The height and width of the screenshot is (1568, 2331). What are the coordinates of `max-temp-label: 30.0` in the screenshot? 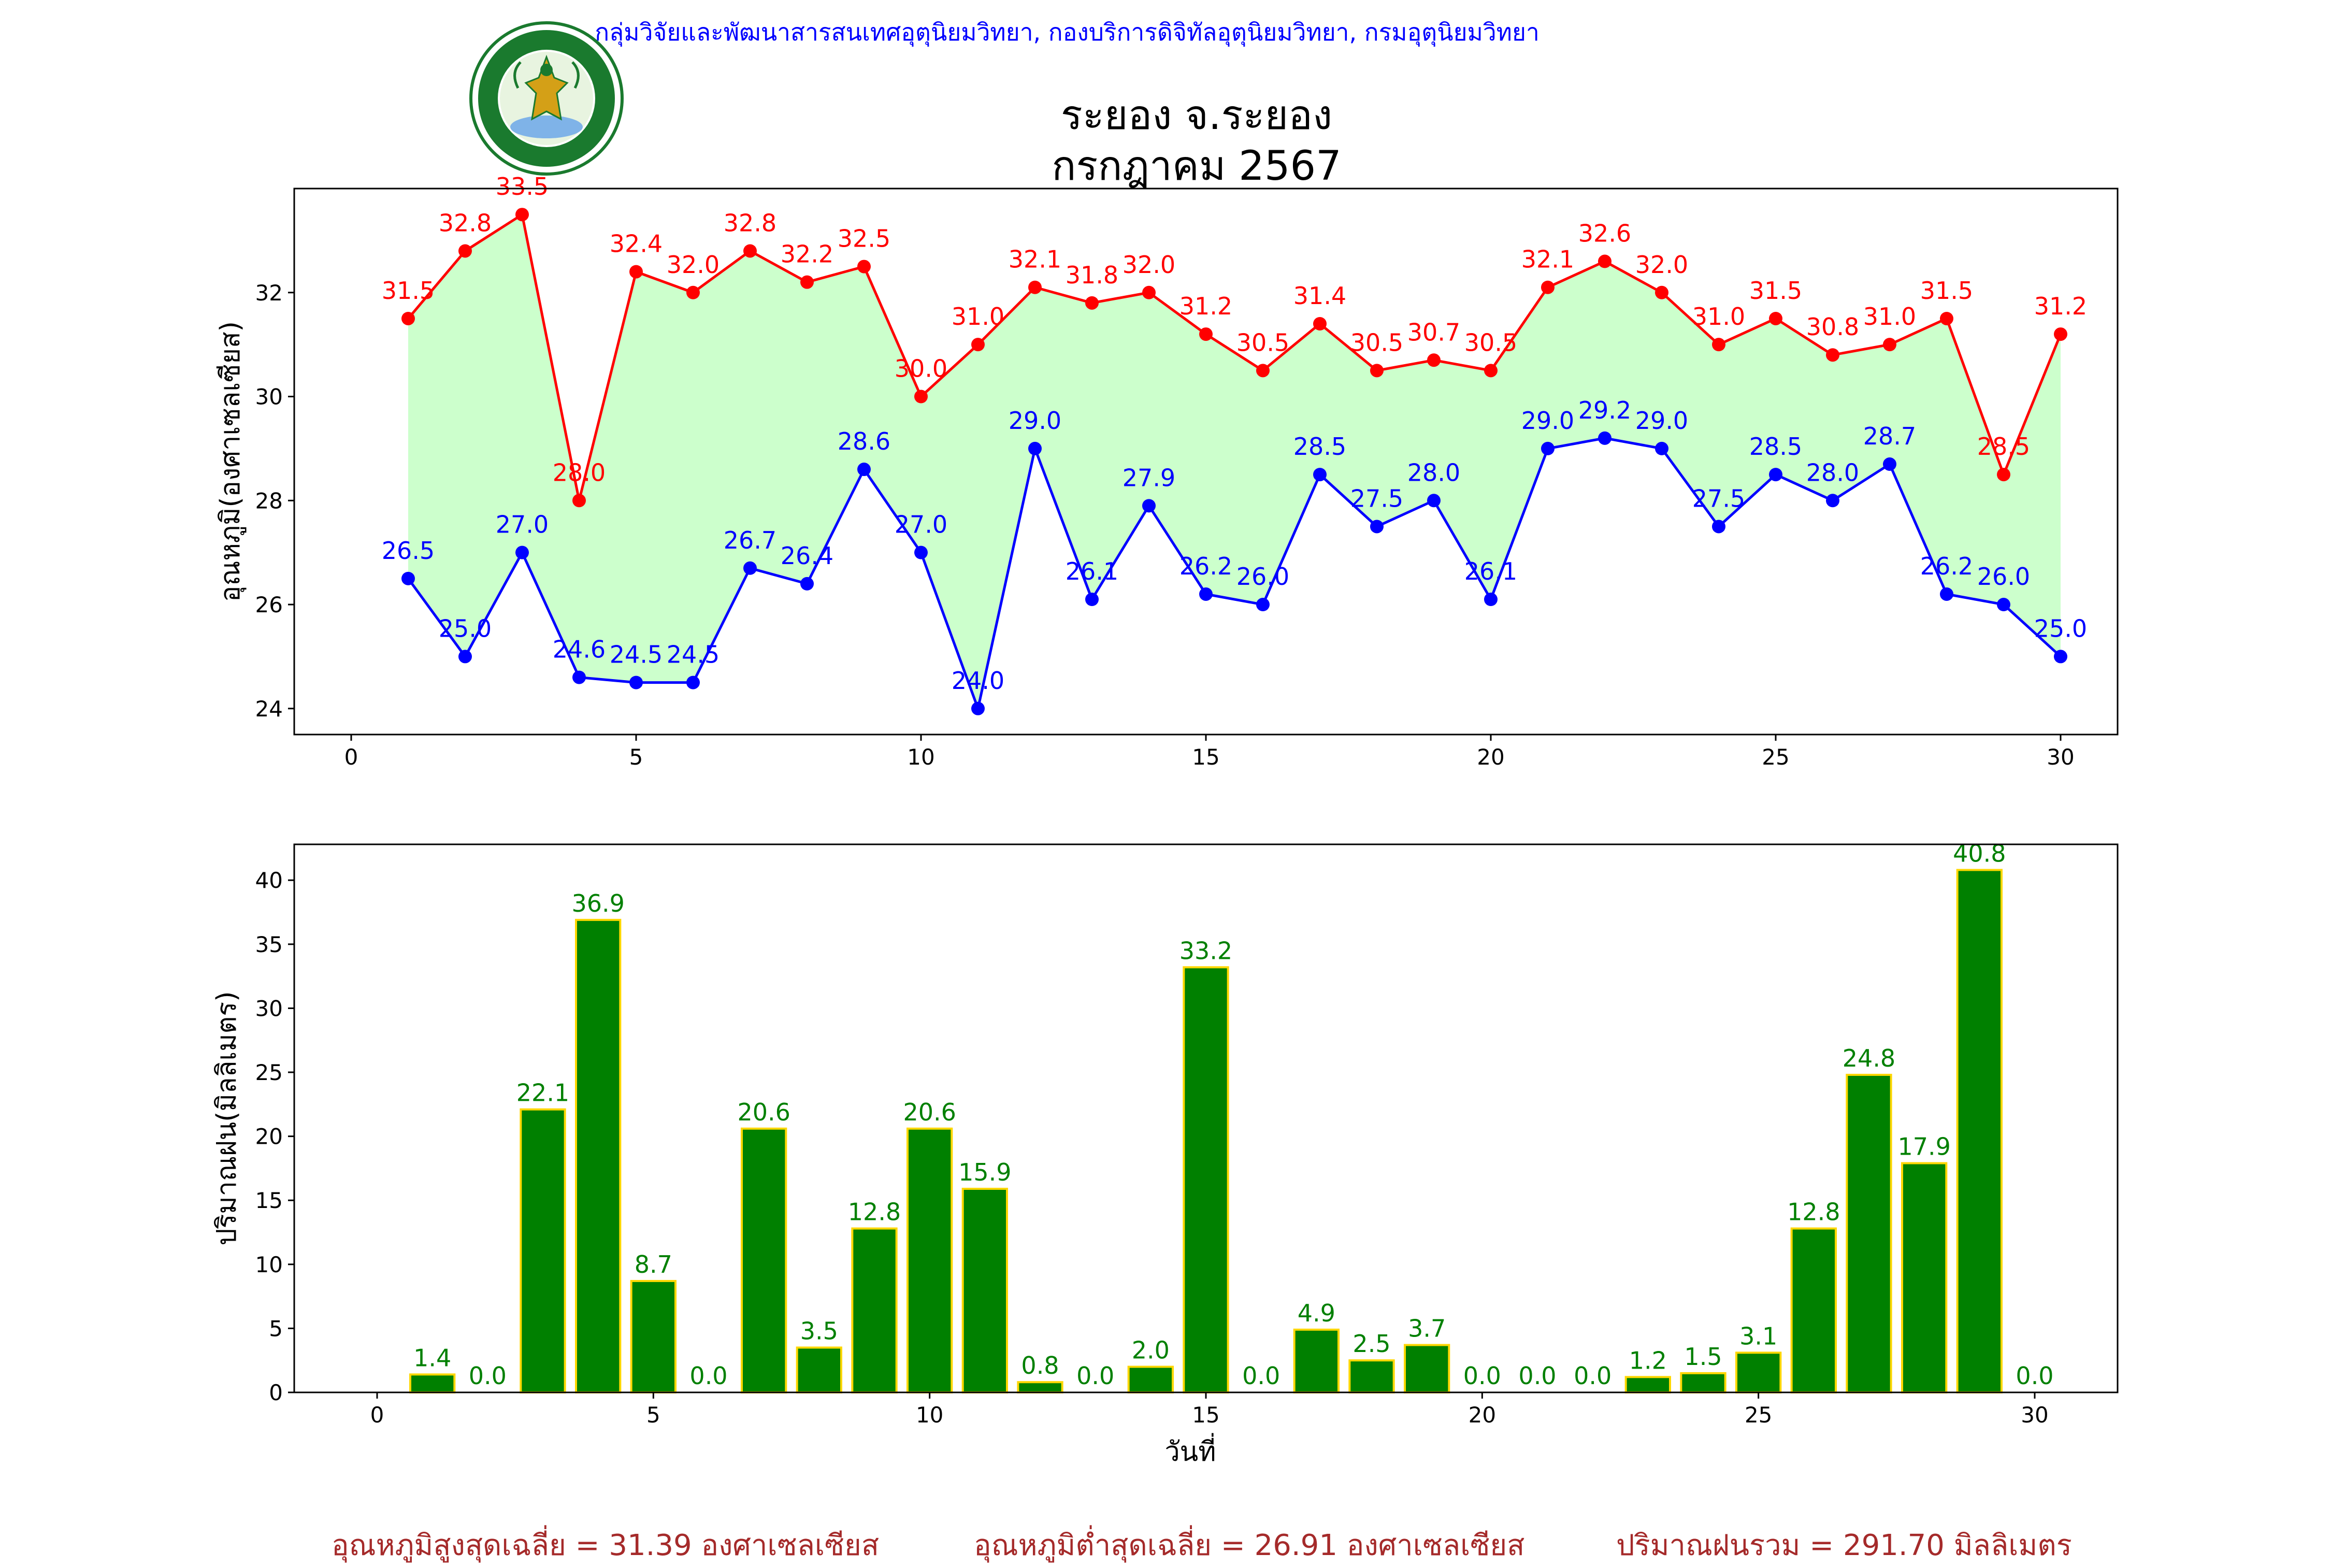 It's located at (921, 369).